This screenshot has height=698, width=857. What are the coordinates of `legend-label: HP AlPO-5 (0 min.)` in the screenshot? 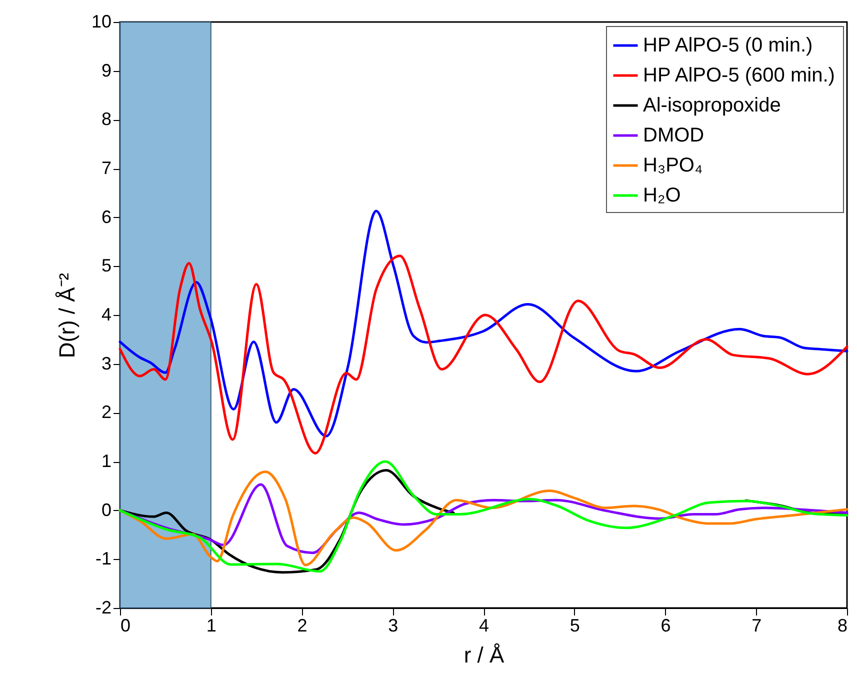 It's located at (728, 45).